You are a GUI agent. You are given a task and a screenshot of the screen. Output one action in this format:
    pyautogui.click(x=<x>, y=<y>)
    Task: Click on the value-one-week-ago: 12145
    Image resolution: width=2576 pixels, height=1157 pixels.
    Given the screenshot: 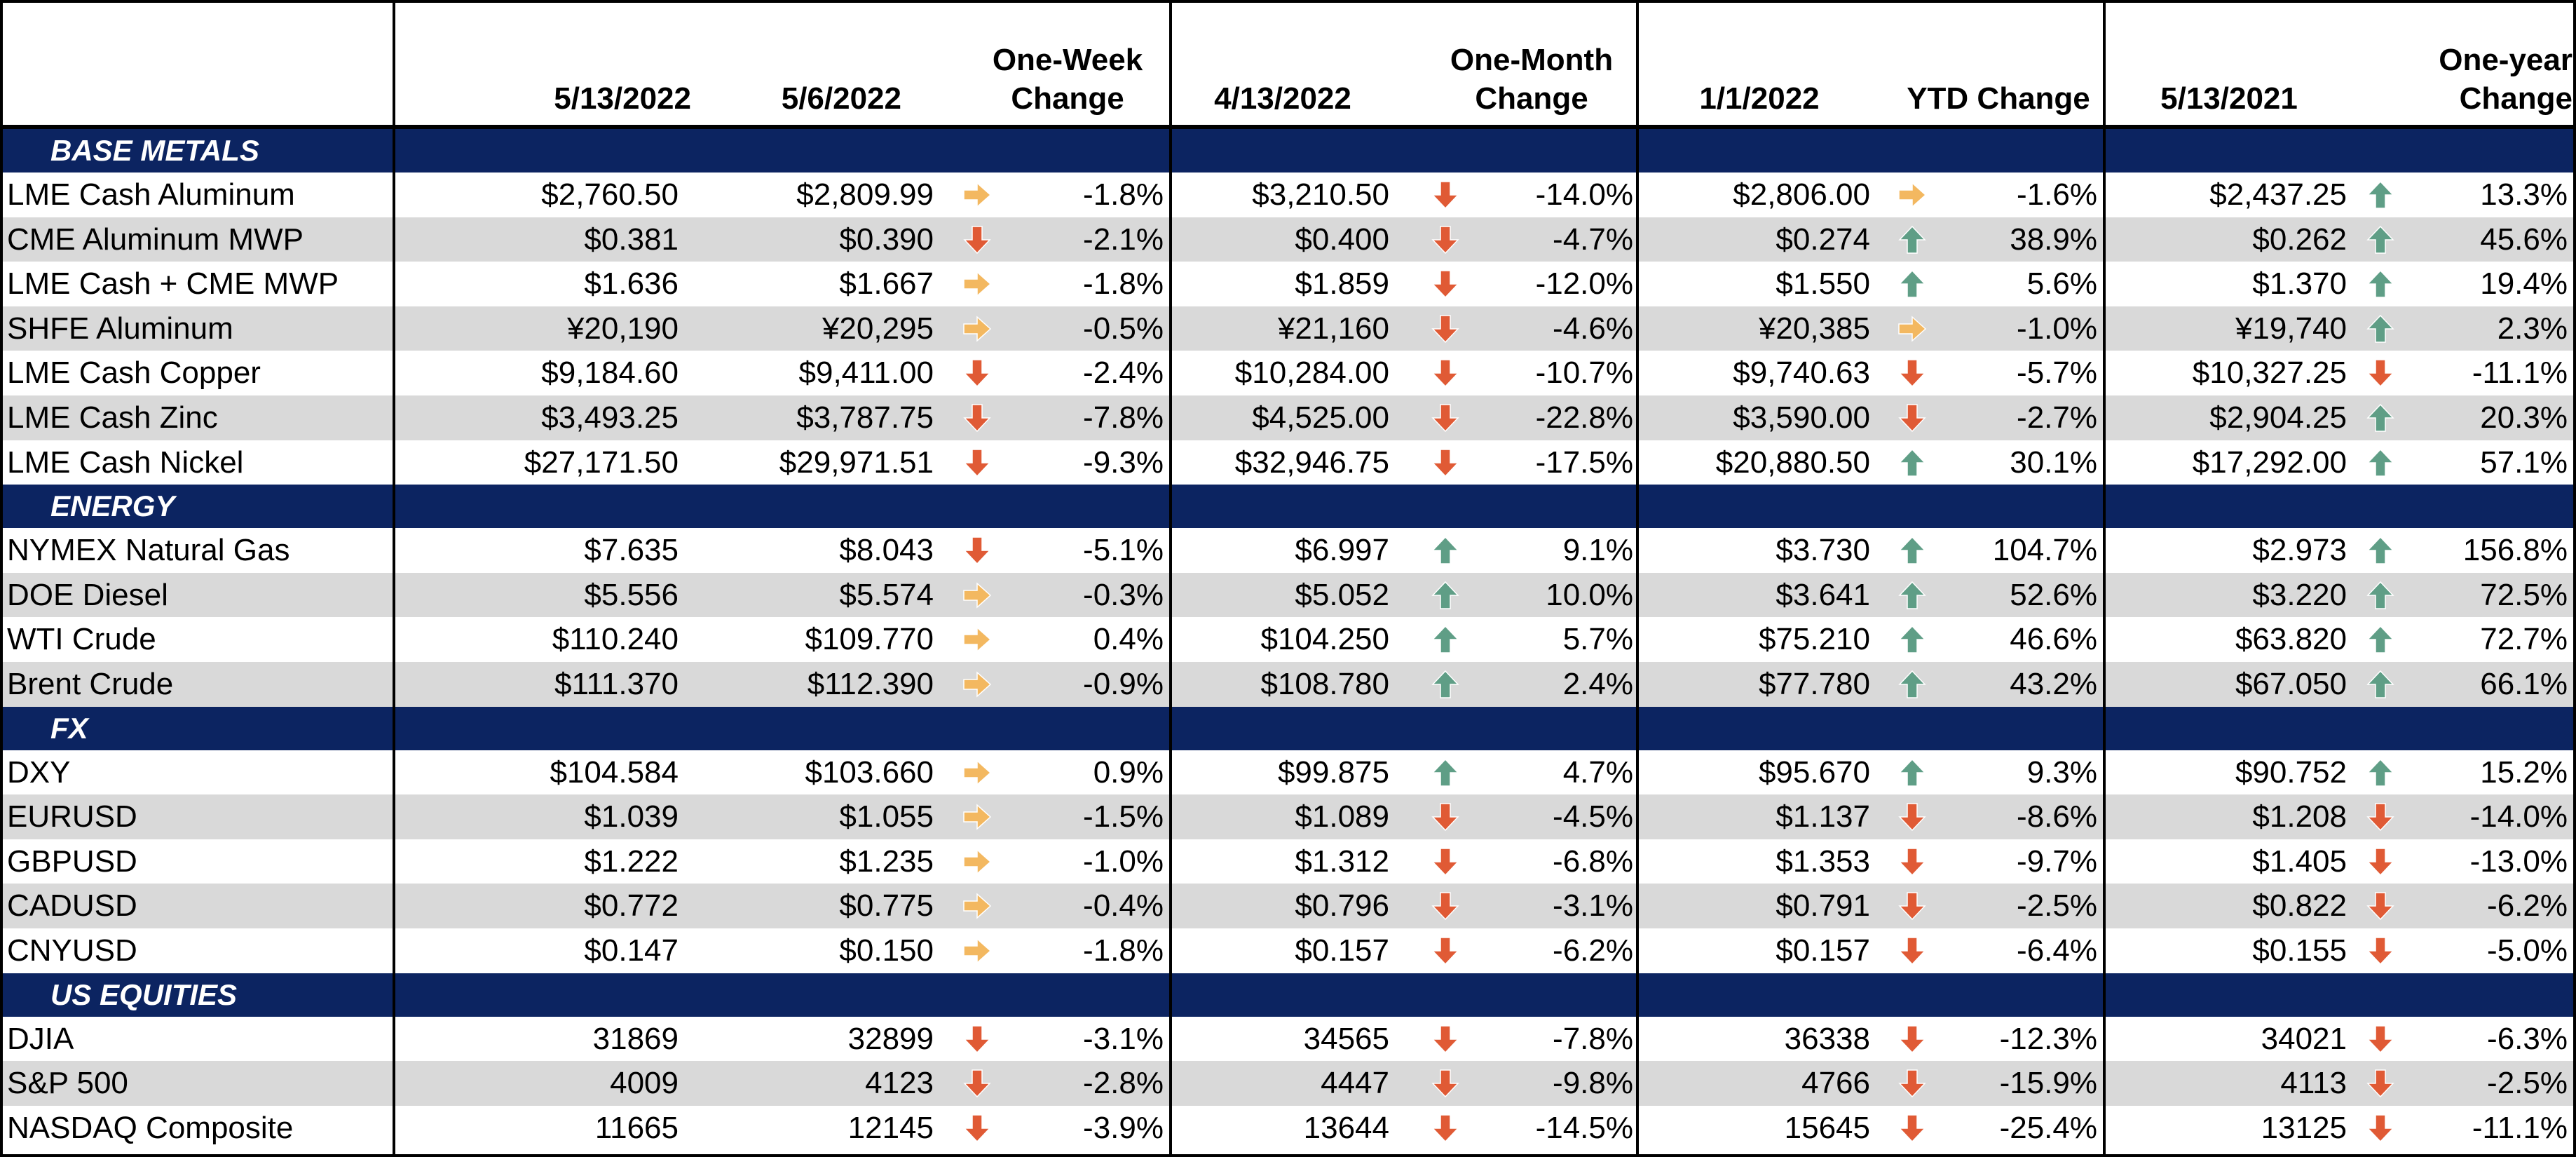 What is the action you would take?
    pyautogui.click(x=890, y=1127)
    